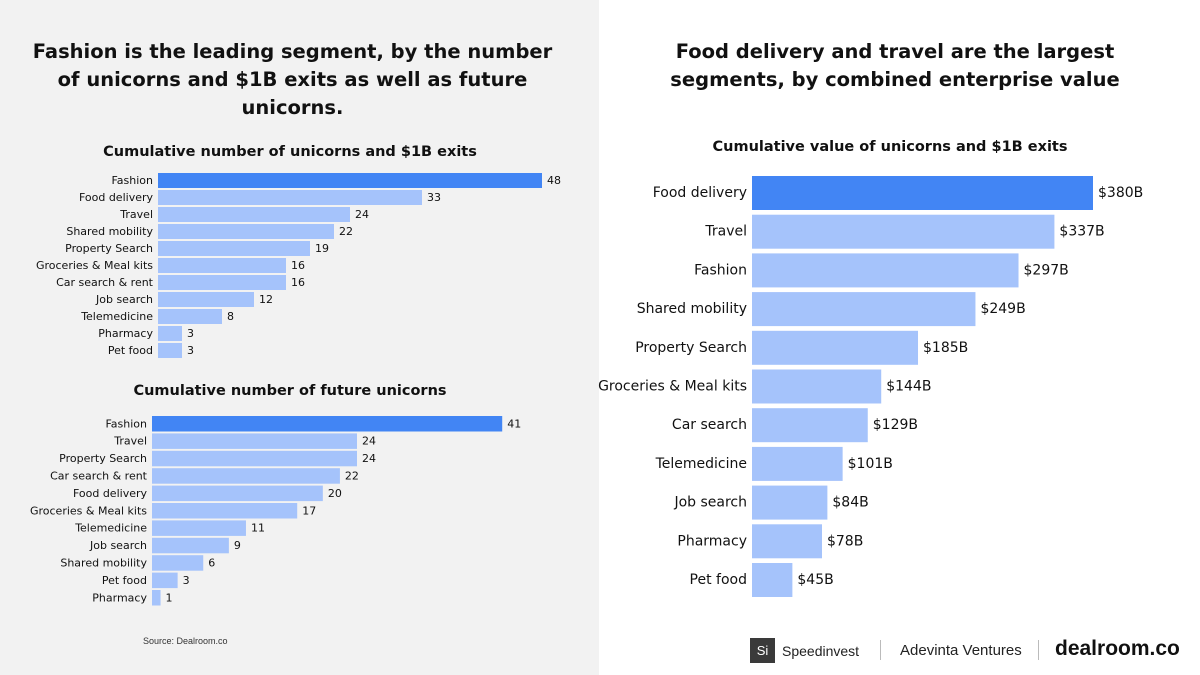  What do you see at coordinates (908, 387) in the screenshot?
I see `value-label: $144B` at bounding box center [908, 387].